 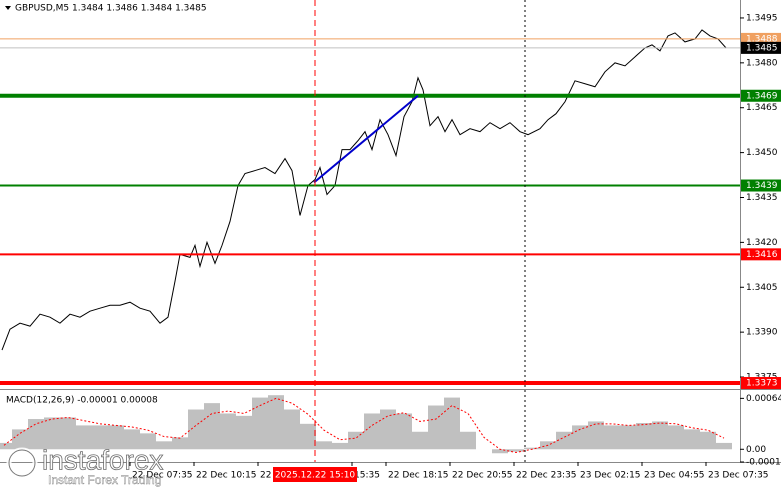 What do you see at coordinates (762, 63) in the screenshot?
I see `y-tick-label: 1.3480` at bounding box center [762, 63].